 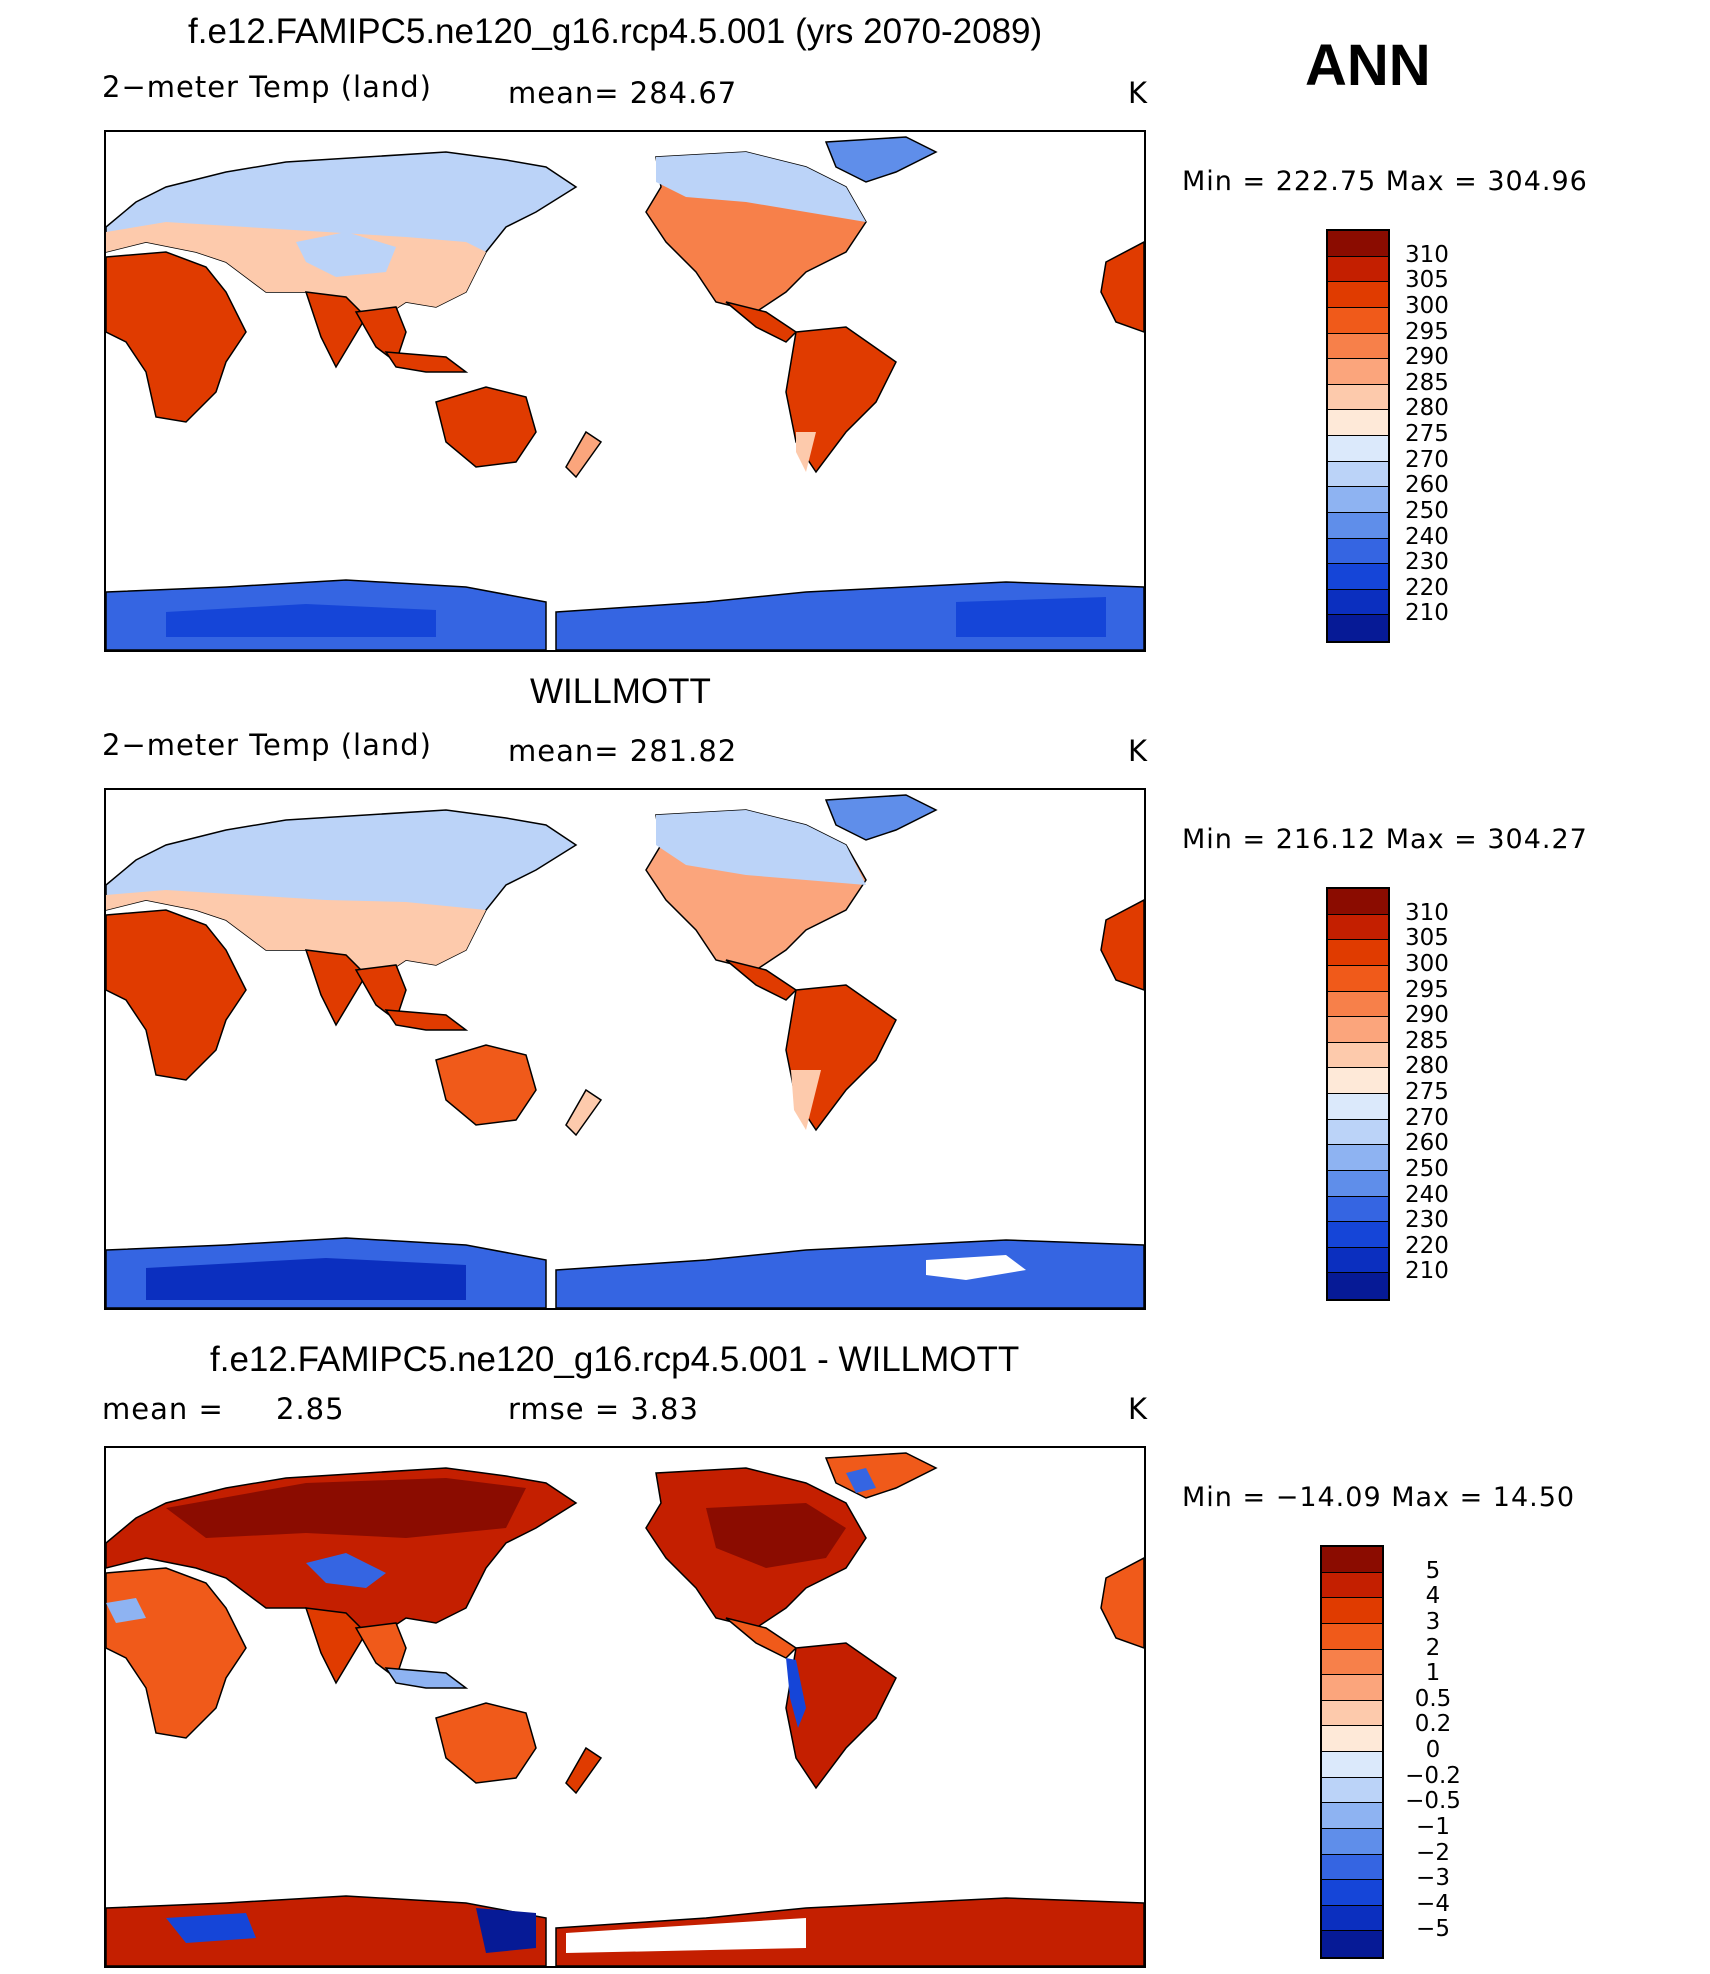 What do you see at coordinates (881, 159) in the screenshot?
I see `greenland` at bounding box center [881, 159].